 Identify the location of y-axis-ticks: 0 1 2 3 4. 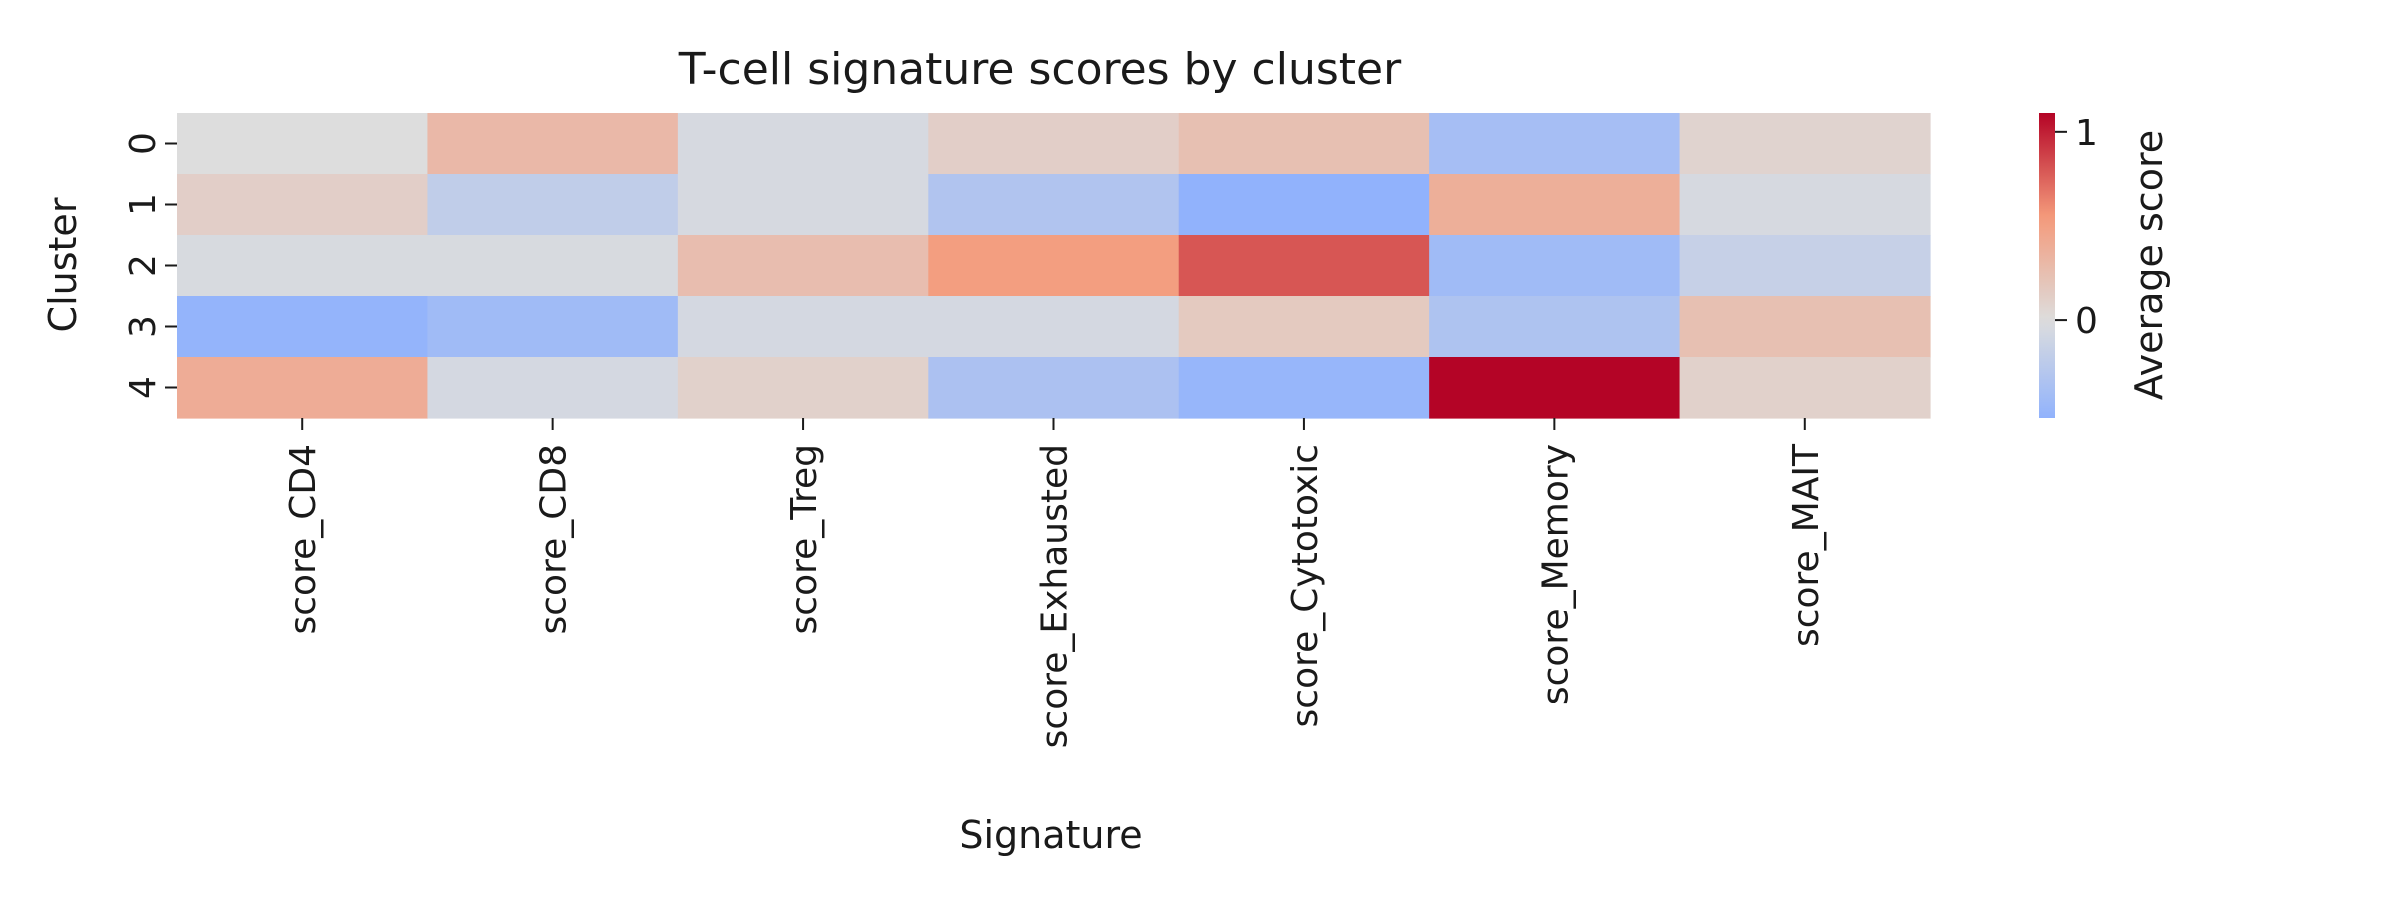
(150, 265).